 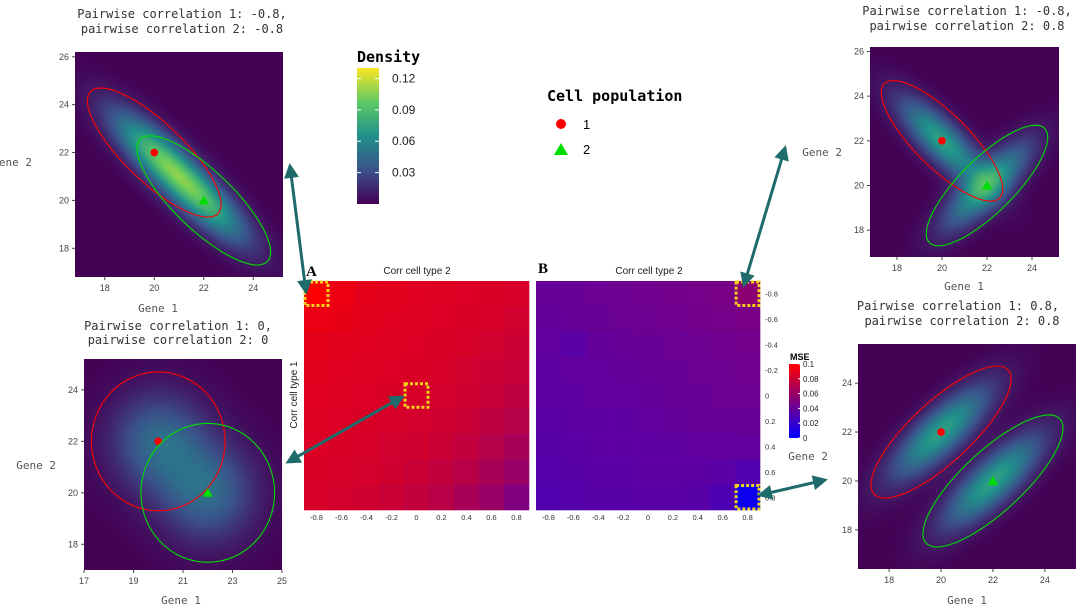 I want to click on arrow-top-left, so click(x=298, y=229).